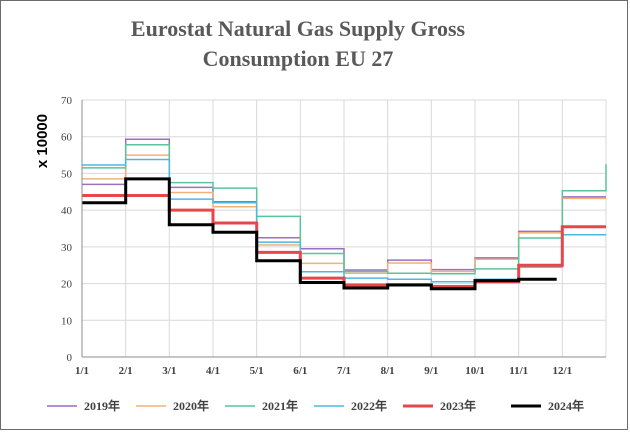  Describe the element at coordinates (369, 405) in the screenshot. I see `legend-label: 2022年` at that location.